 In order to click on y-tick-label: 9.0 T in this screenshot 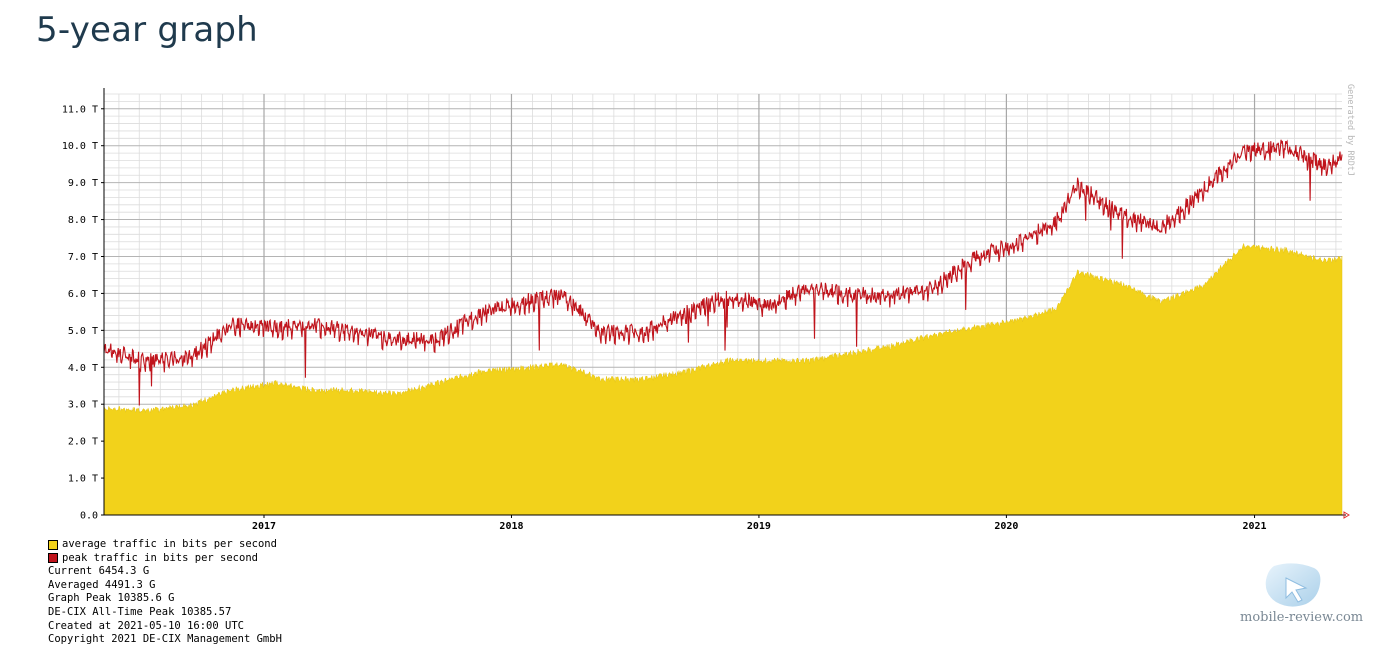, I will do `click(83, 183)`.